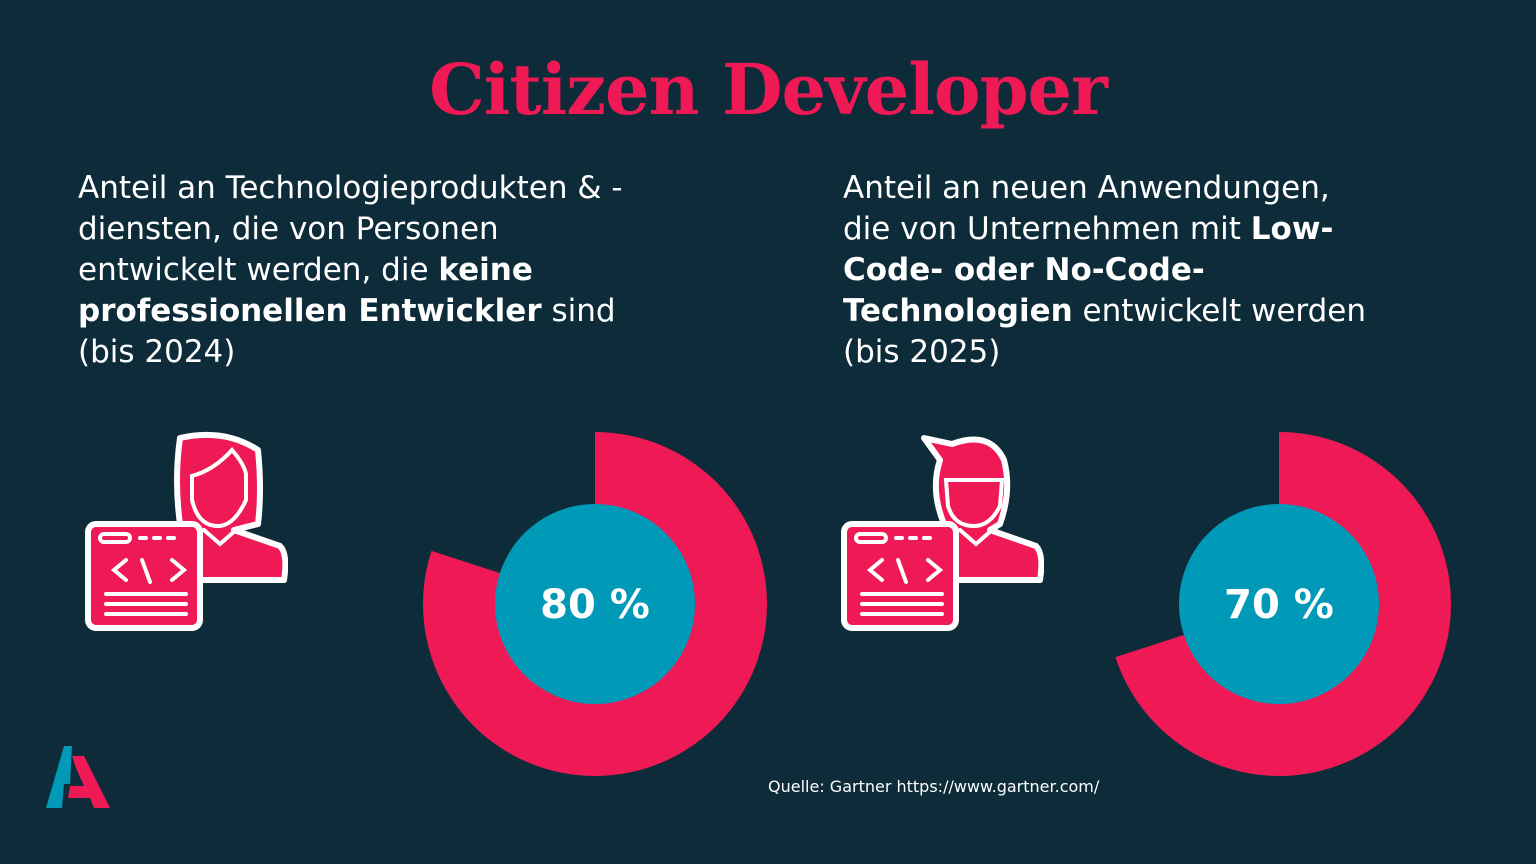 This screenshot has width=1536, height=864. I want to click on left-value-label: 80 %, so click(595, 605).